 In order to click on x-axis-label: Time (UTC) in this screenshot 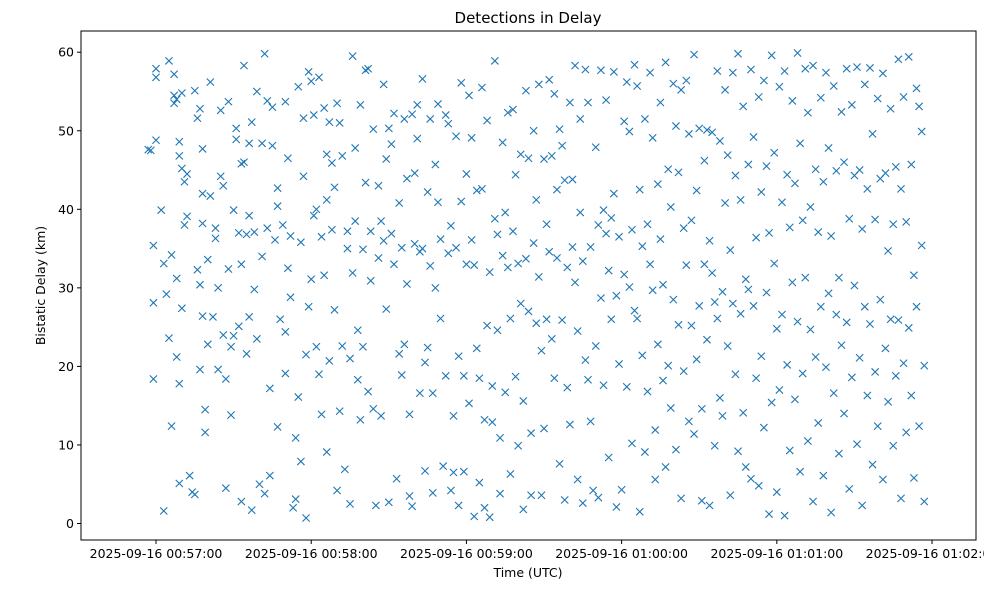, I will do `click(527, 572)`.